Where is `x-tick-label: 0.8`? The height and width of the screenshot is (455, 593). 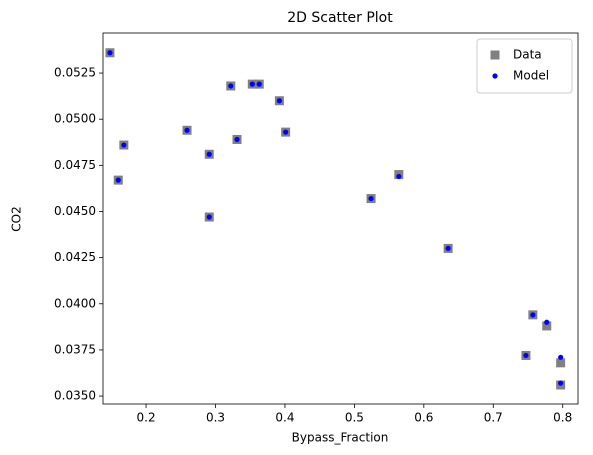
x-tick-label: 0.8 is located at coordinates (562, 418).